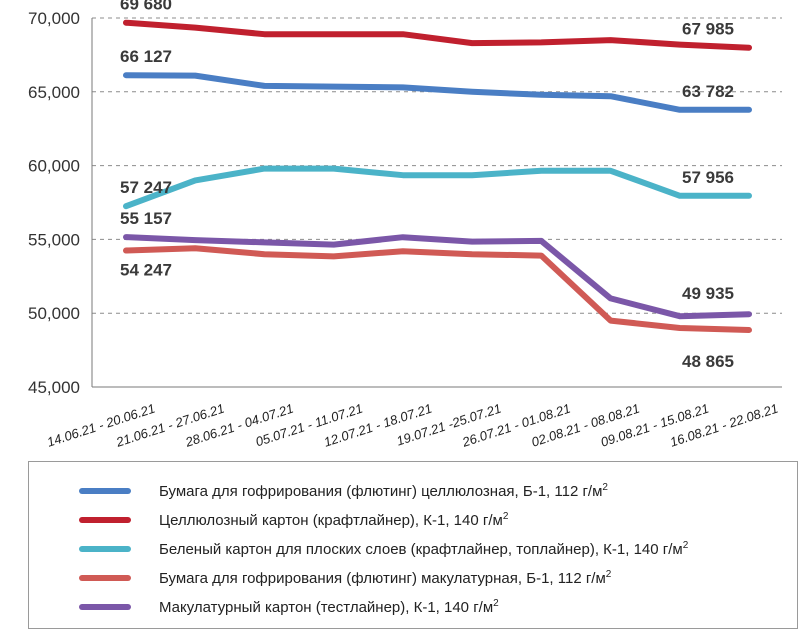  I want to click on y-tick-label: 60,000, so click(54, 166).